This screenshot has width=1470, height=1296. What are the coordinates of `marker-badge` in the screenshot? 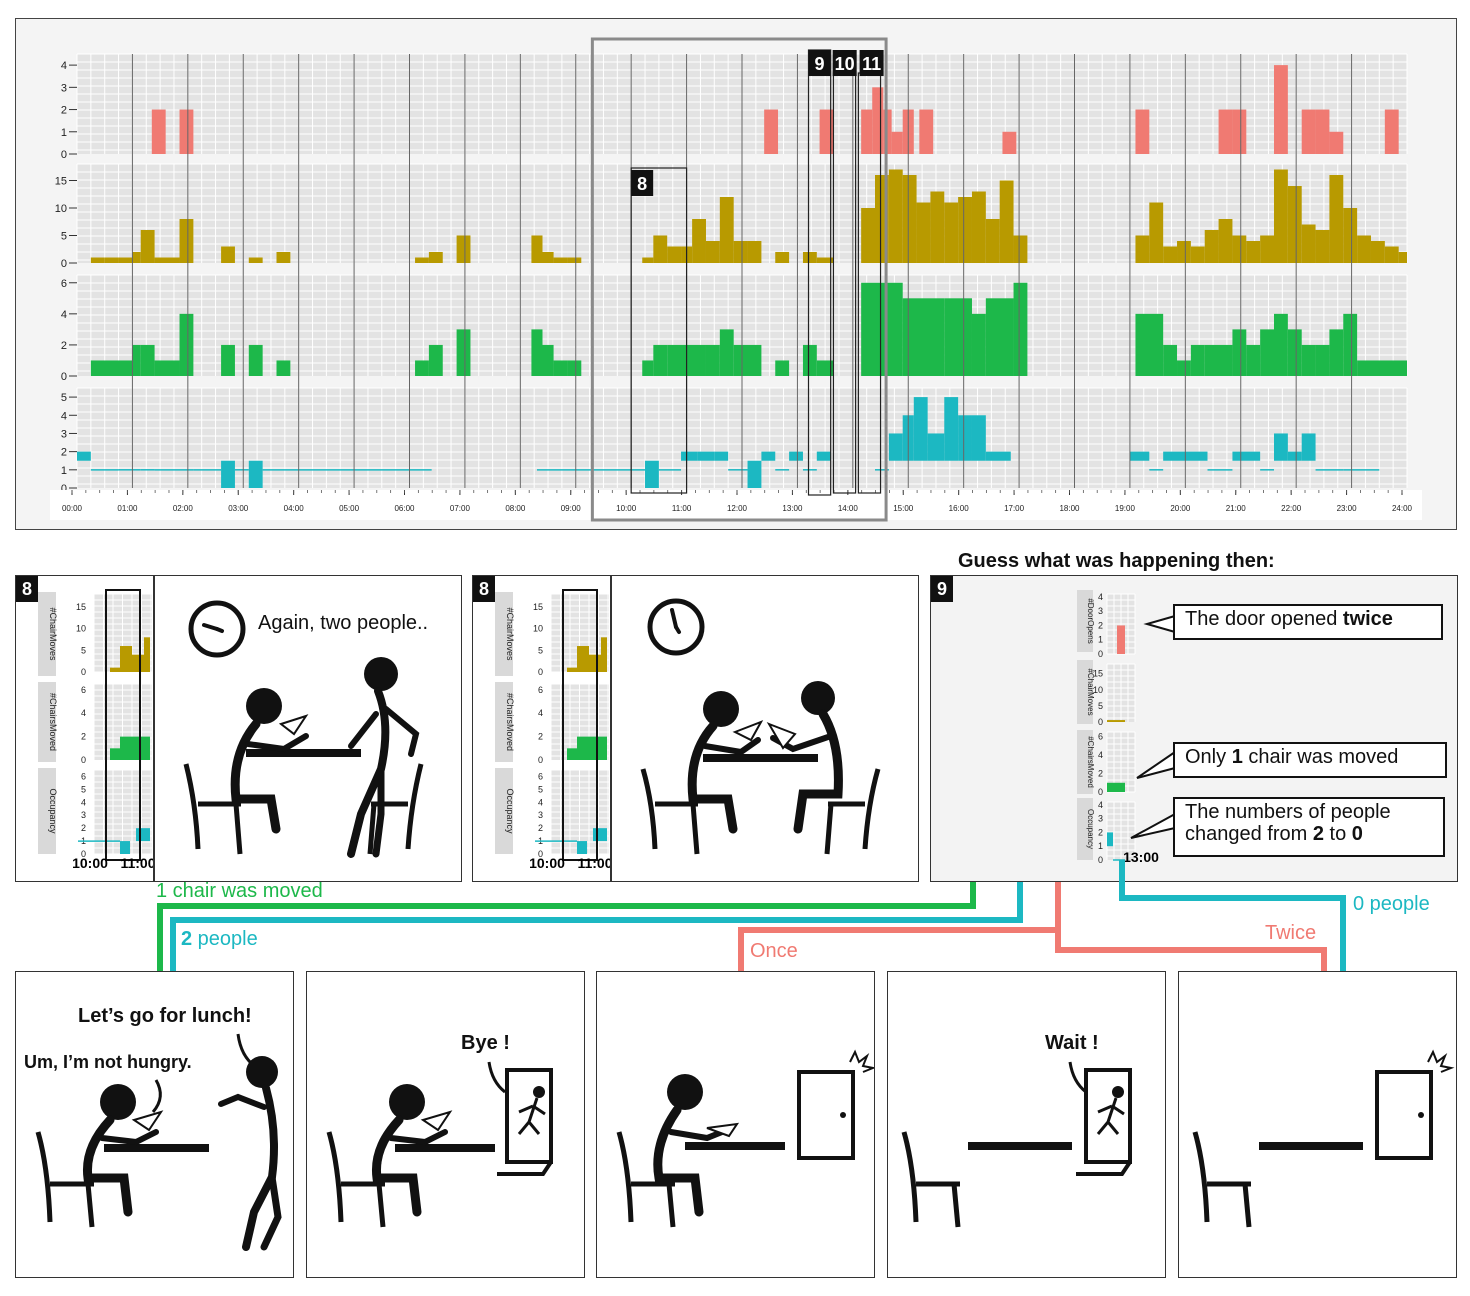 It's located at (844, 63).